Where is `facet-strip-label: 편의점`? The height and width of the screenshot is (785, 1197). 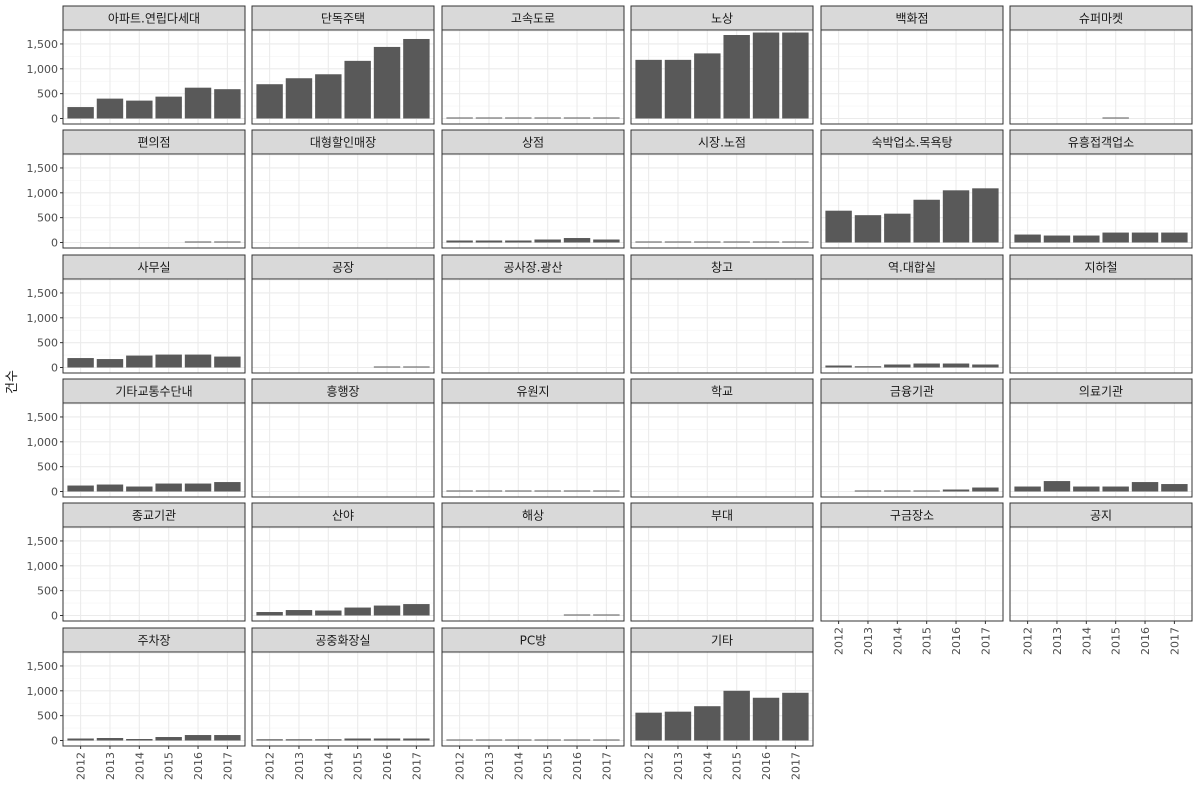 facet-strip-label: 편의점 is located at coordinates (153, 143).